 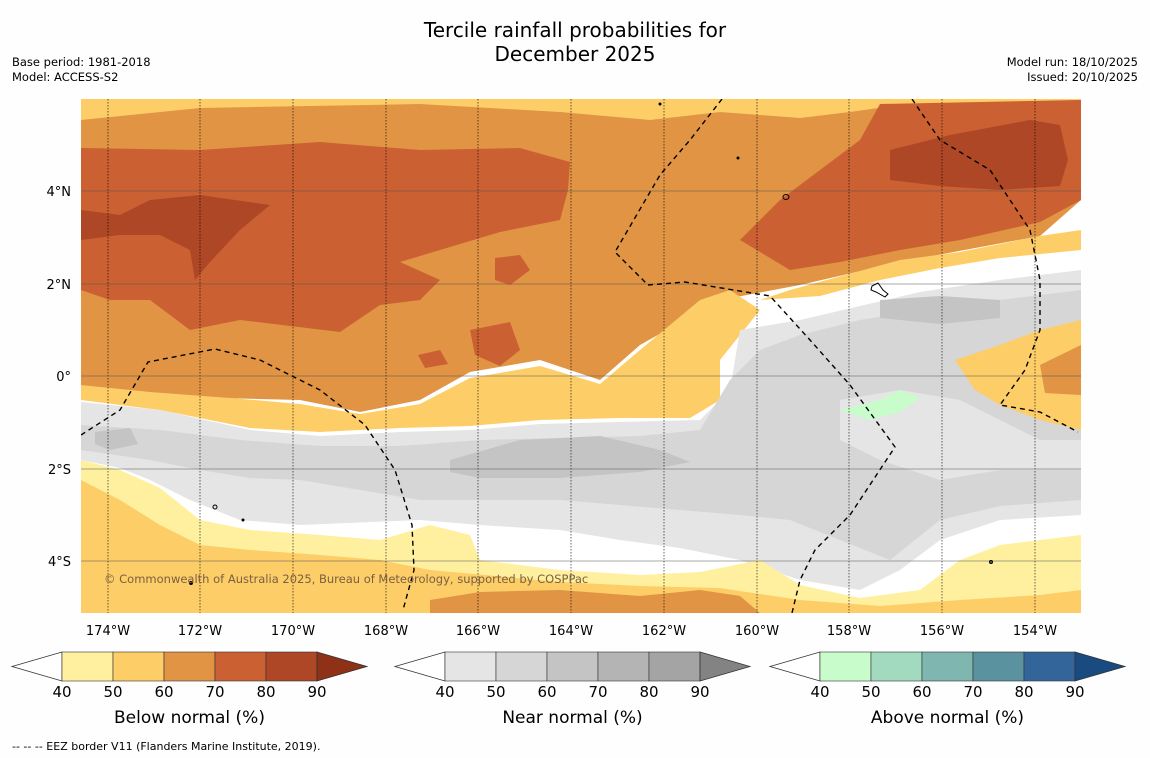 I want to click on below-colorbar-tick: 90, so click(x=317, y=692).